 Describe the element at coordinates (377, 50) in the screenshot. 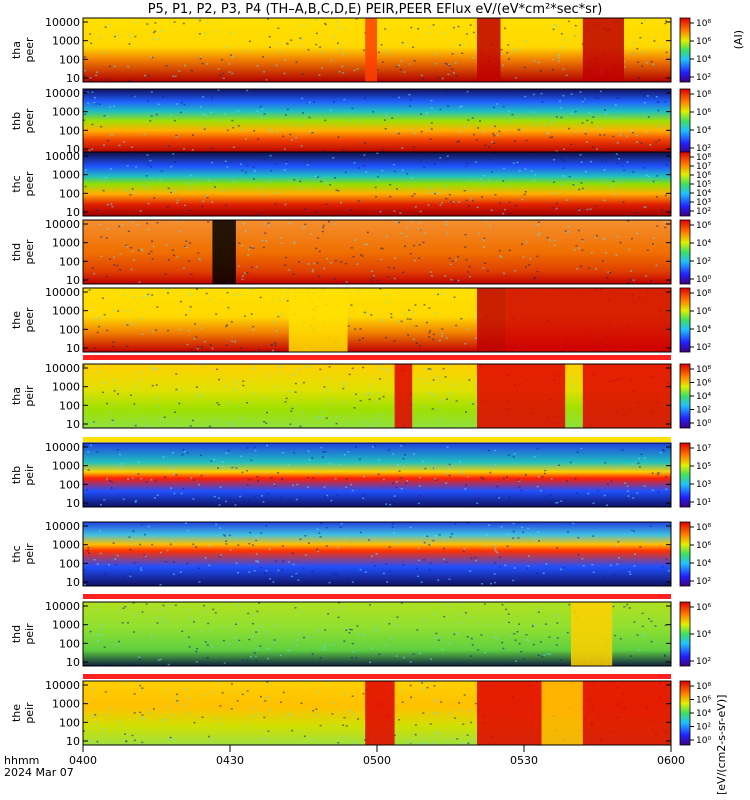

I see `panel-tha-peer: 10000 1000 100 10 tha peer 10⁸ 10⁶ 10⁴ 10² (AI)` at that location.